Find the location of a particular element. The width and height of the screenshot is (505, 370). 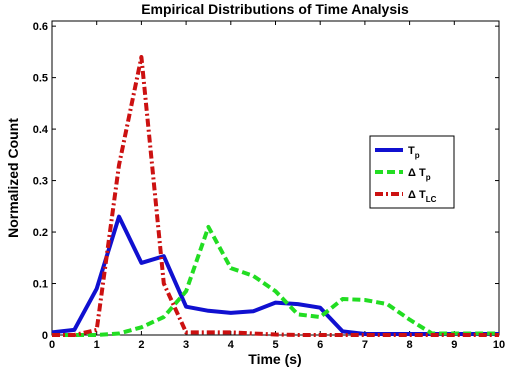

x-axis-label: Time (s) is located at coordinates (274, 359).